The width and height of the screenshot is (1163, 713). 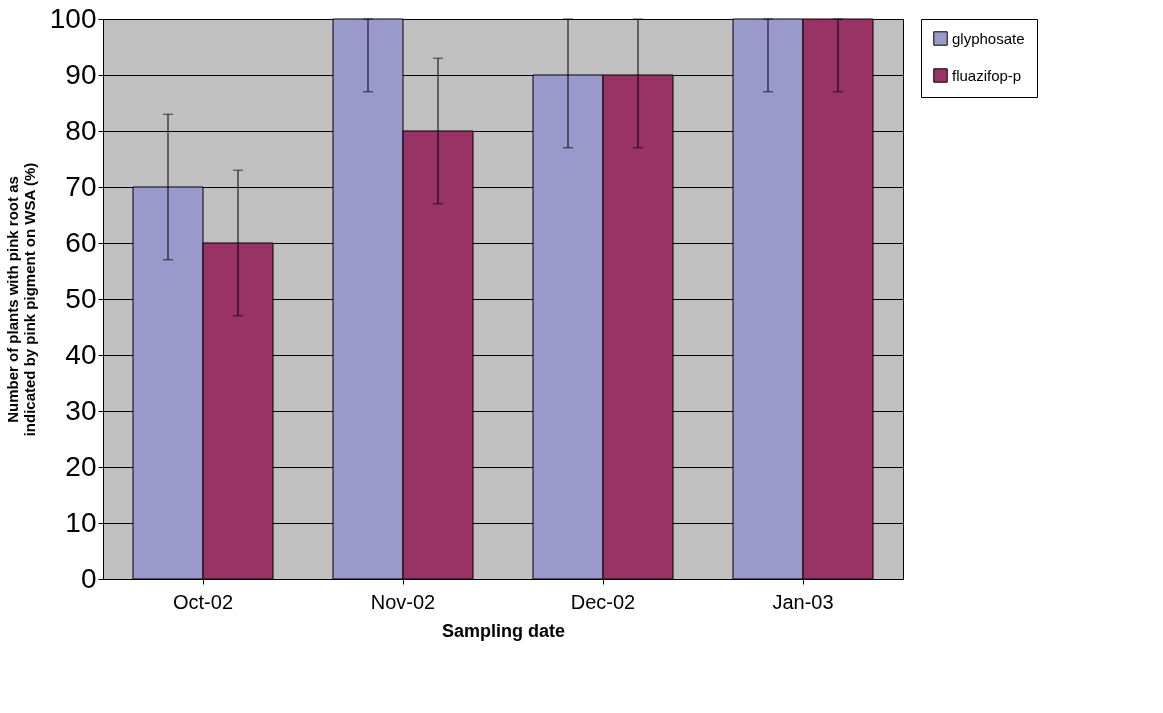 What do you see at coordinates (203, 601) in the screenshot?
I see `x-tick-label: Oct-02` at bounding box center [203, 601].